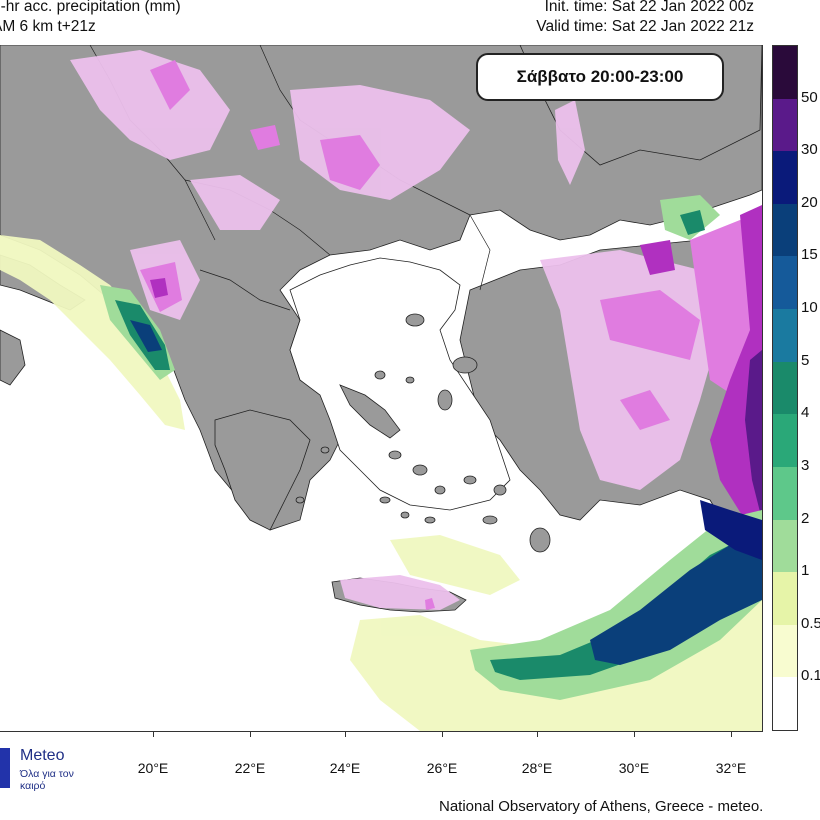 This screenshot has height=820, width=820. What do you see at coordinates (805, 413) in the screenshot?
I see `colorbar-label: 4` at bounding box center [805, 413].